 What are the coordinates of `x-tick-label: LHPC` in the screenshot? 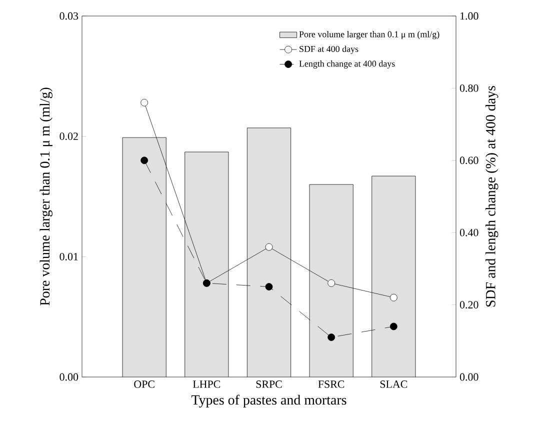 It's located at (206, 384).